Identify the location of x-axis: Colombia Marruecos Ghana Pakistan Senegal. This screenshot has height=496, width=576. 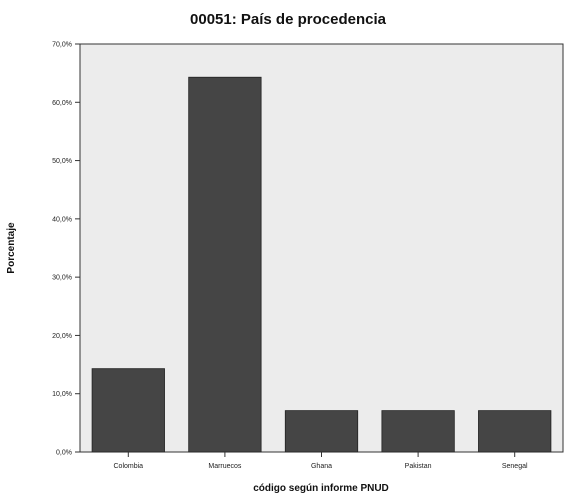
(321, 461).